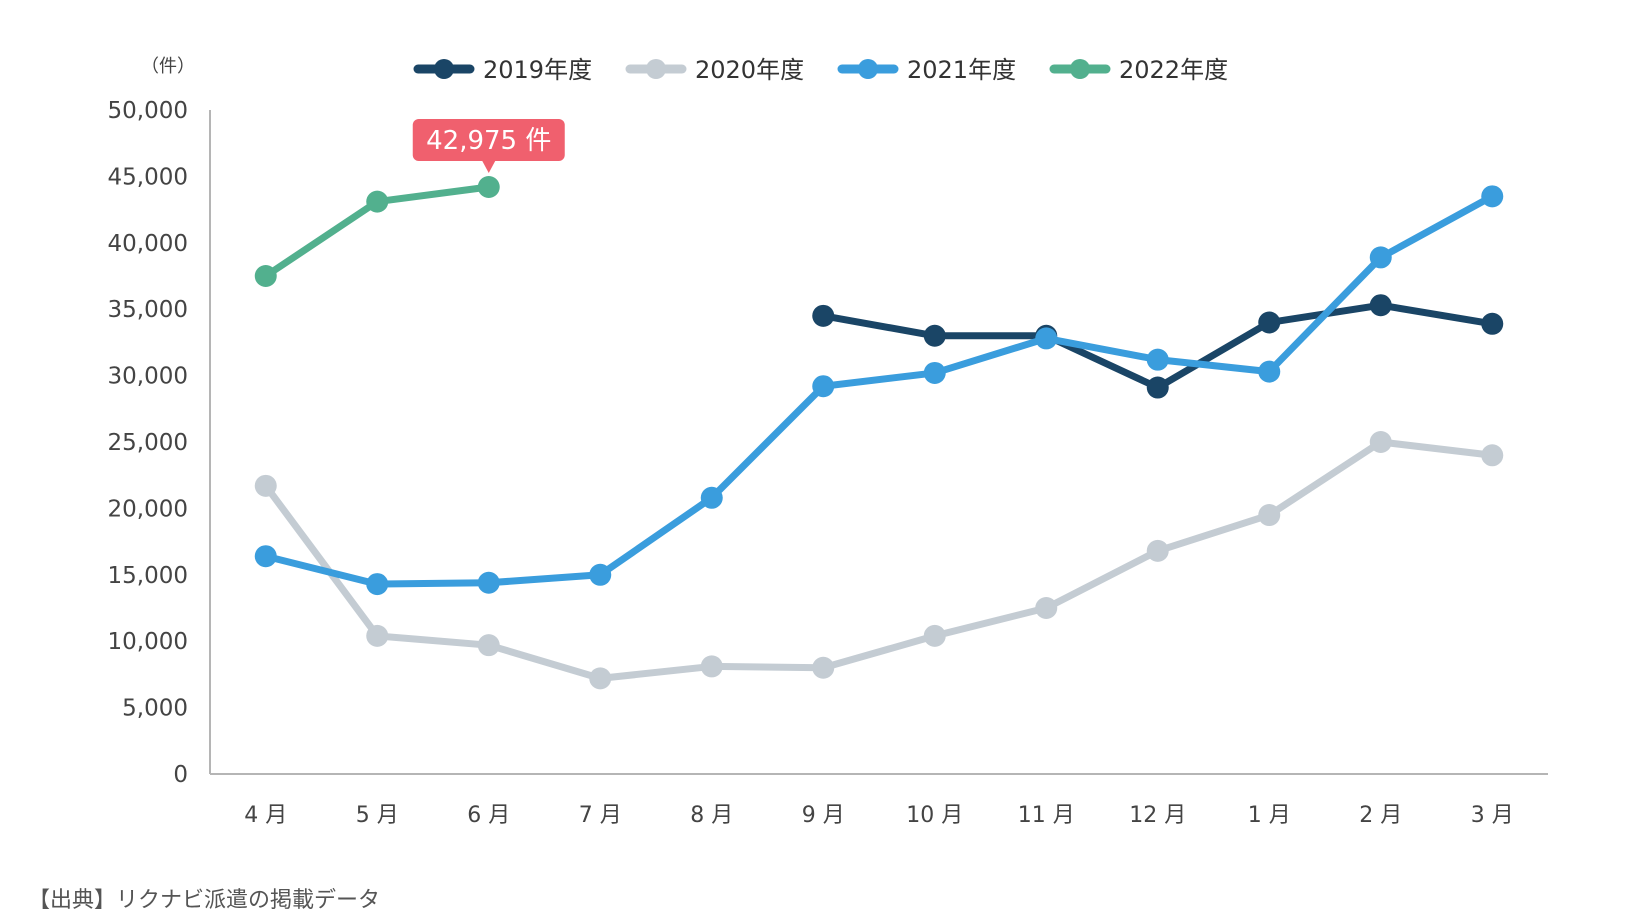  Describe the element at coordinates (820, 70) in the screenshot. I see `chart-legend: 2019年度 2020年度 2021年度 2022年度` at that location.